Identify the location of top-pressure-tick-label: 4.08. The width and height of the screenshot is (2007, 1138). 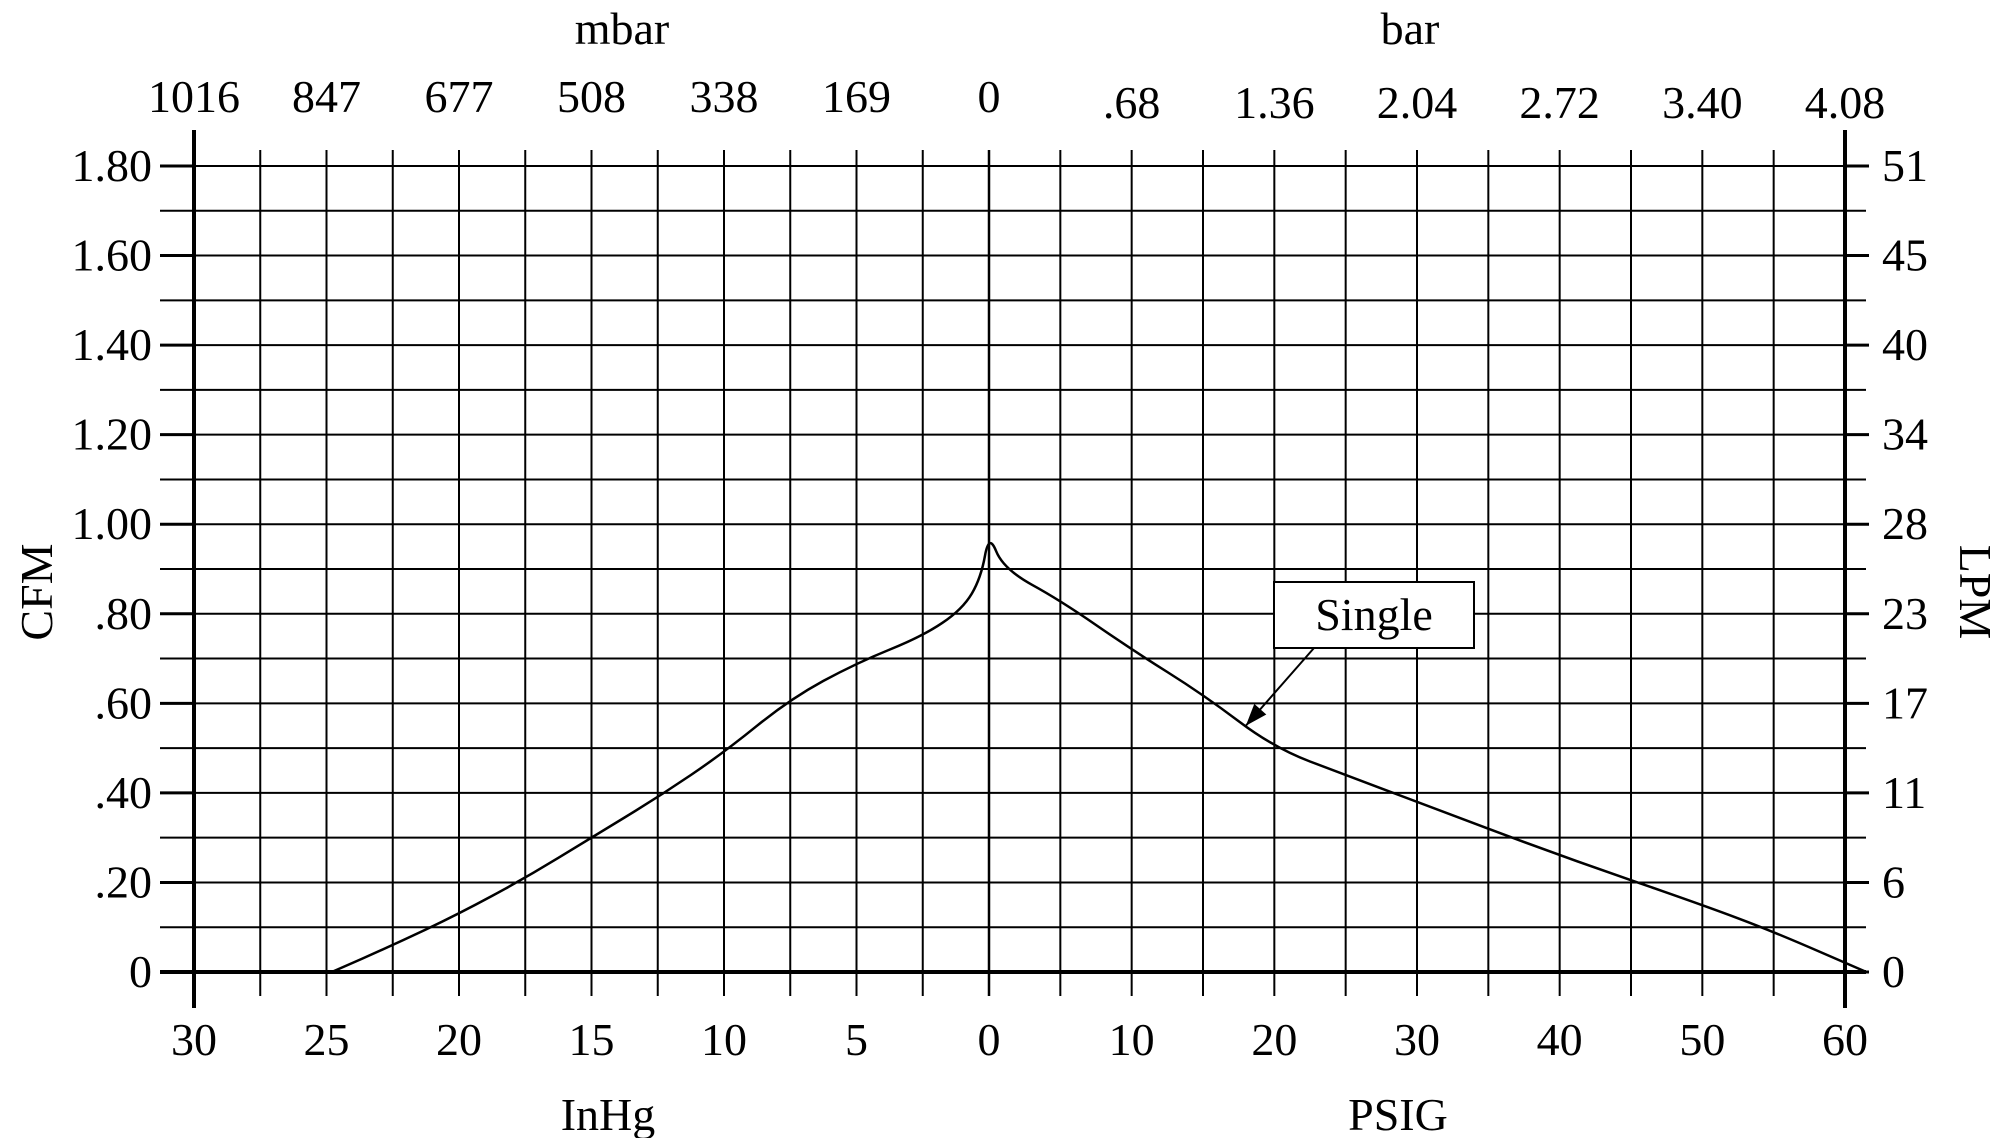
(1845, 102).